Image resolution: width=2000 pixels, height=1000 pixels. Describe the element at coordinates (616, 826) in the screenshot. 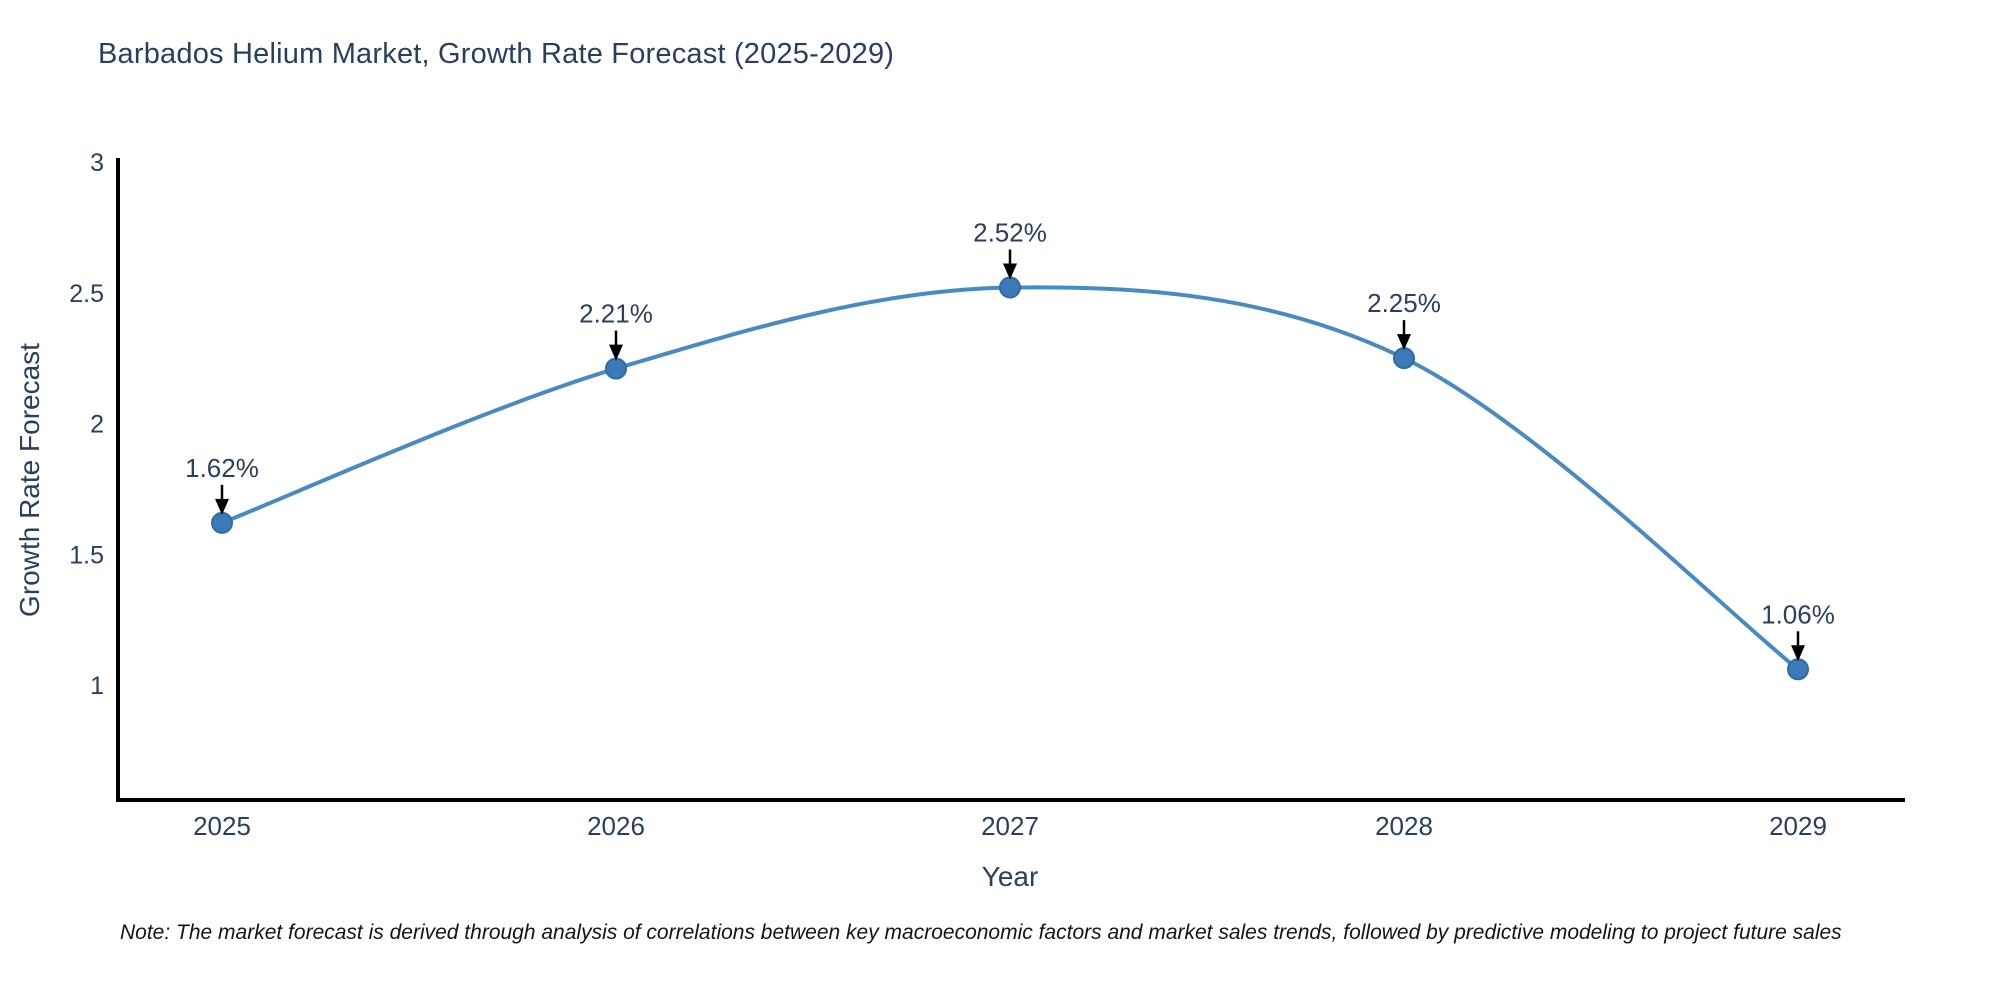

I see `x-tick-label: 2026` at that location.